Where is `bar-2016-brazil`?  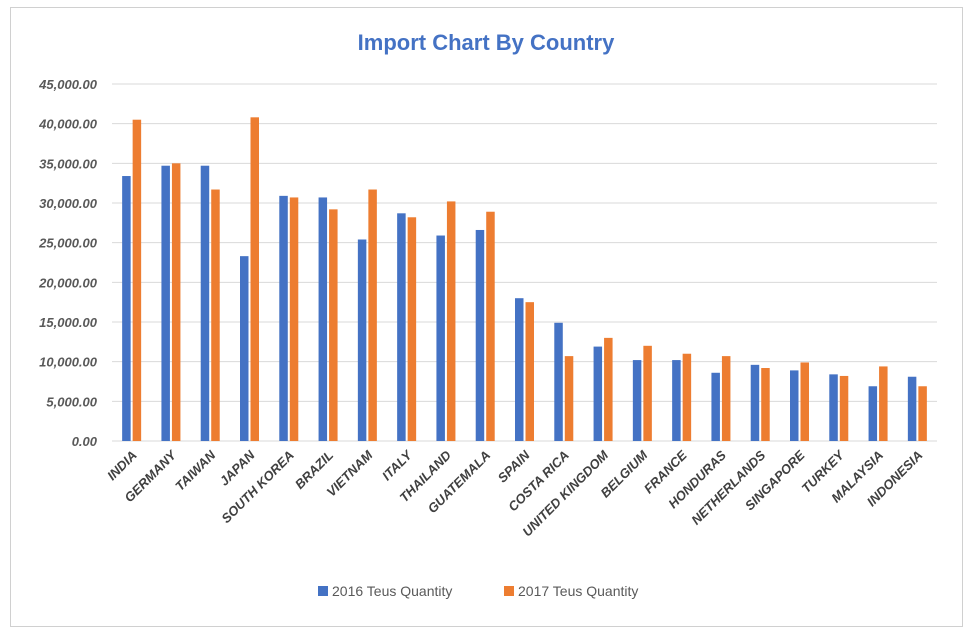 bar-2016-brazil is located at coordinates (323, 319).